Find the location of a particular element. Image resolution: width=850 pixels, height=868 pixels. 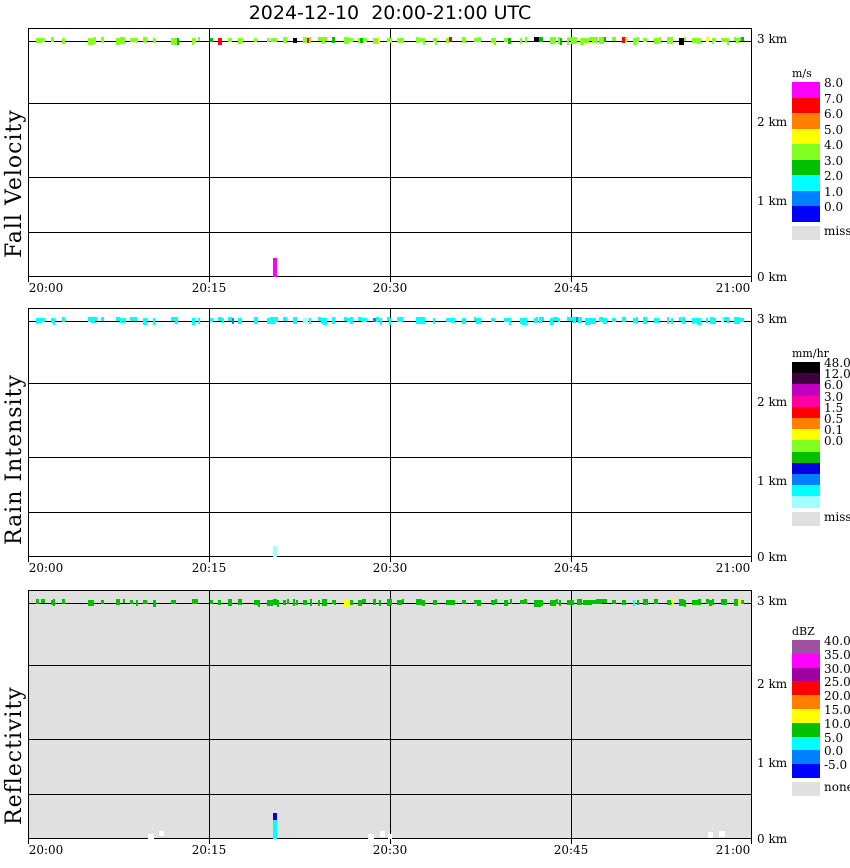

xtick-label: 21:00 is located at coordinates (733, 850).